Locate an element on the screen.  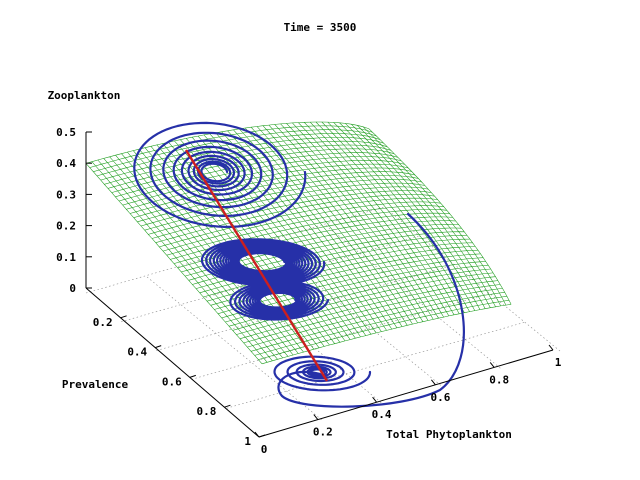
y-axis-line is located at coordinates (172, 362).